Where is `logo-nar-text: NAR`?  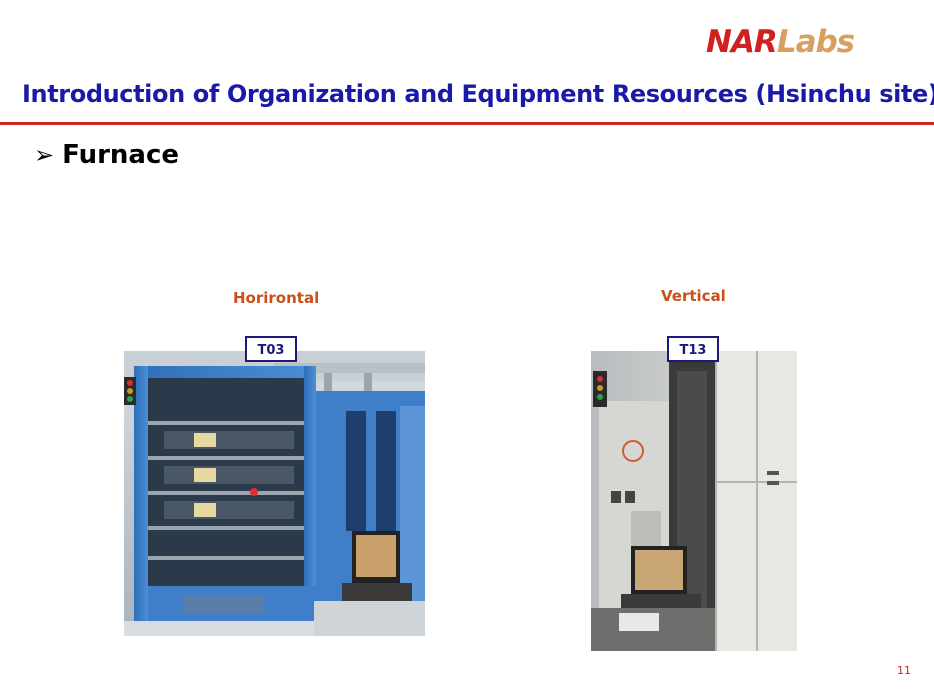
logo-nar-text: NAR is located at coordinates (742, 42).